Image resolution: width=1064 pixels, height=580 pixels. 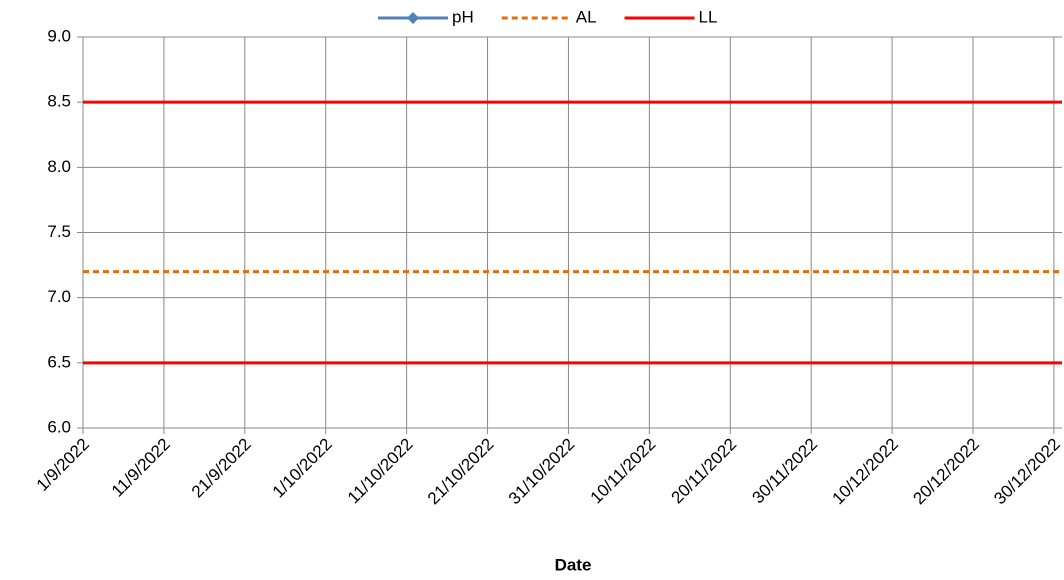 What do you see at coordinates (141, 468) in the screenshot?
I see `x-tick-label: 11/9/2022` at bounding box center [141, 468].